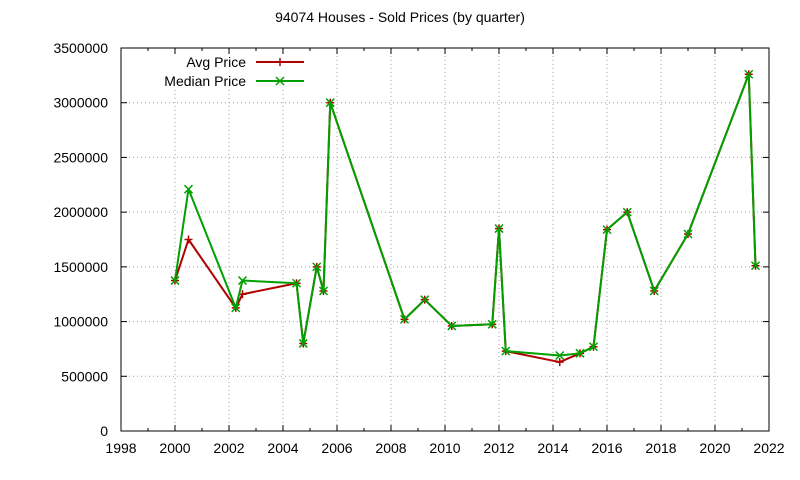 The height and width of the screenshot is (480, 800). I want to click on x-tick-label: 2004, so click(282, 448).